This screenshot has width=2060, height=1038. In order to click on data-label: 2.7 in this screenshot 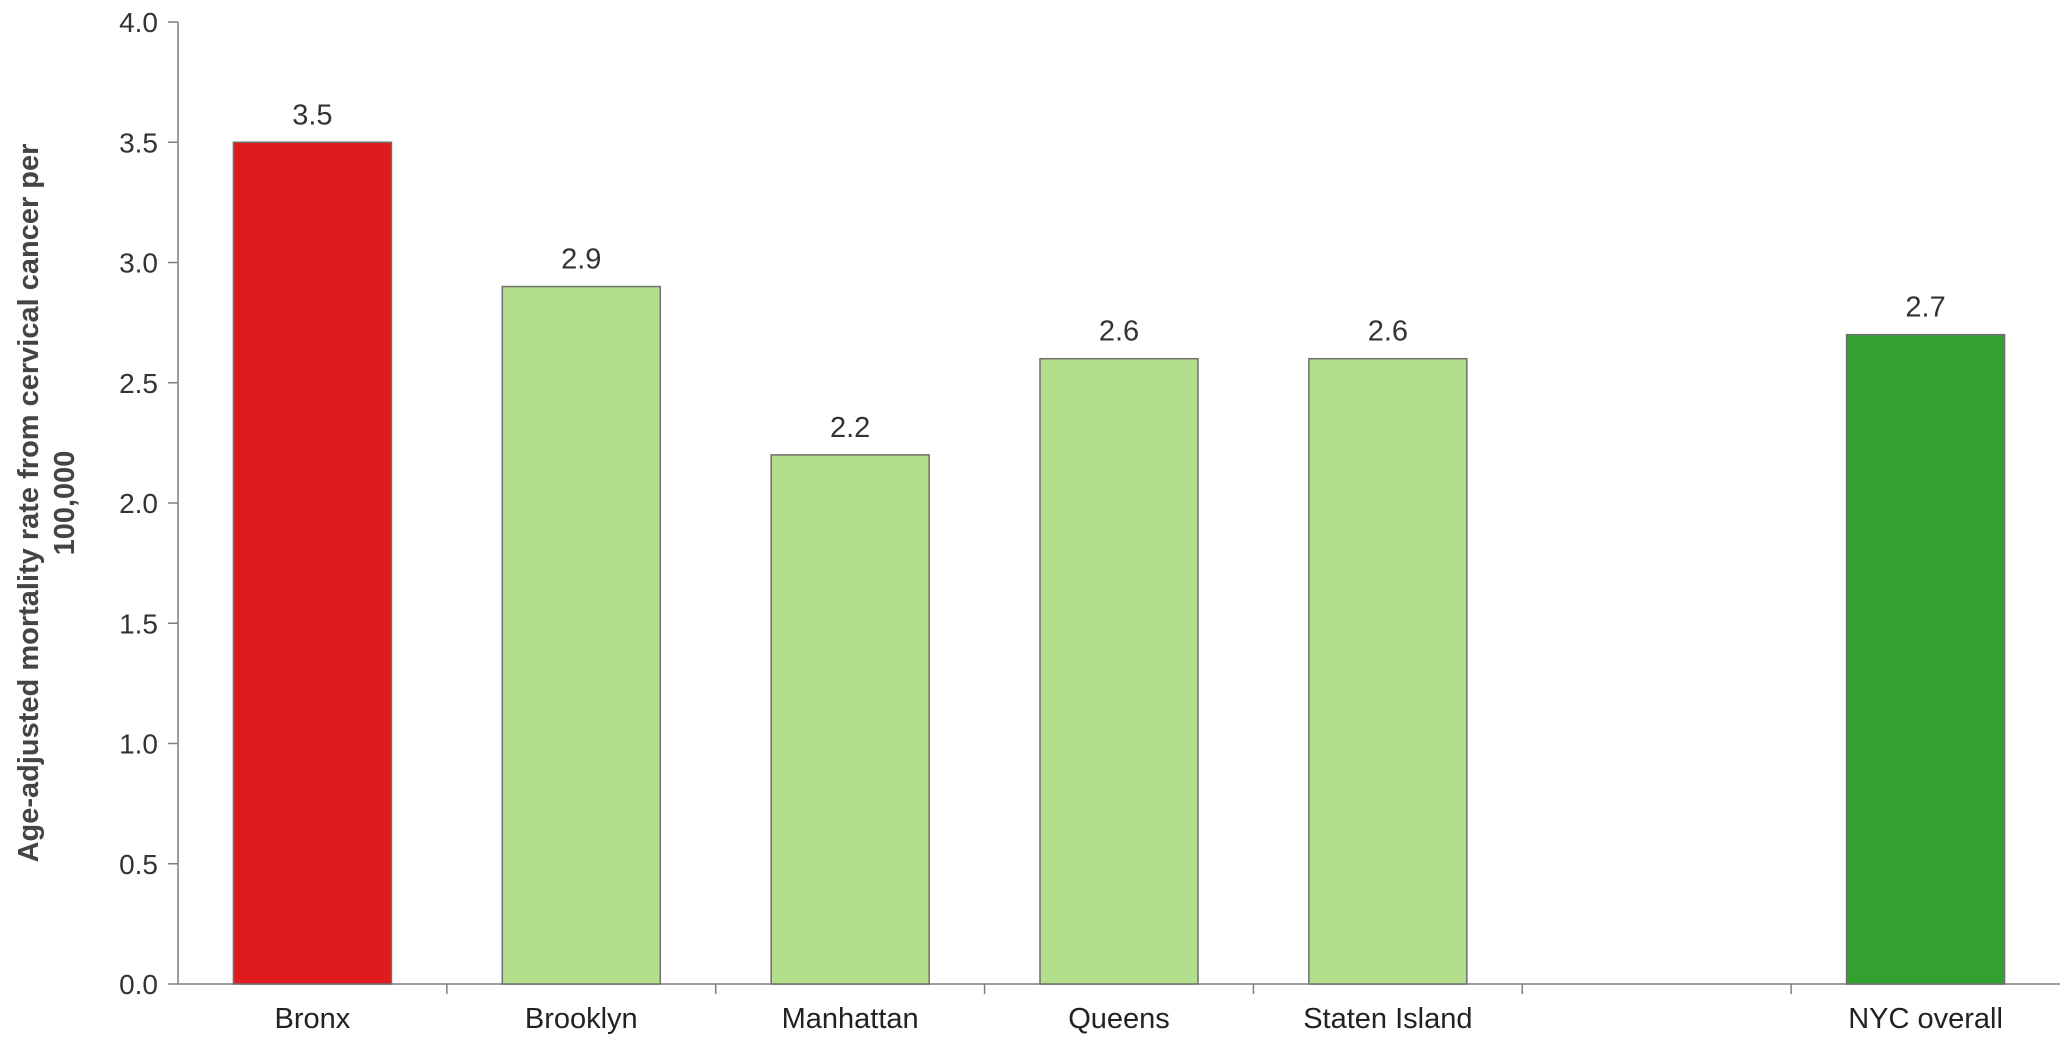, I will do `click(1925, 308)`.